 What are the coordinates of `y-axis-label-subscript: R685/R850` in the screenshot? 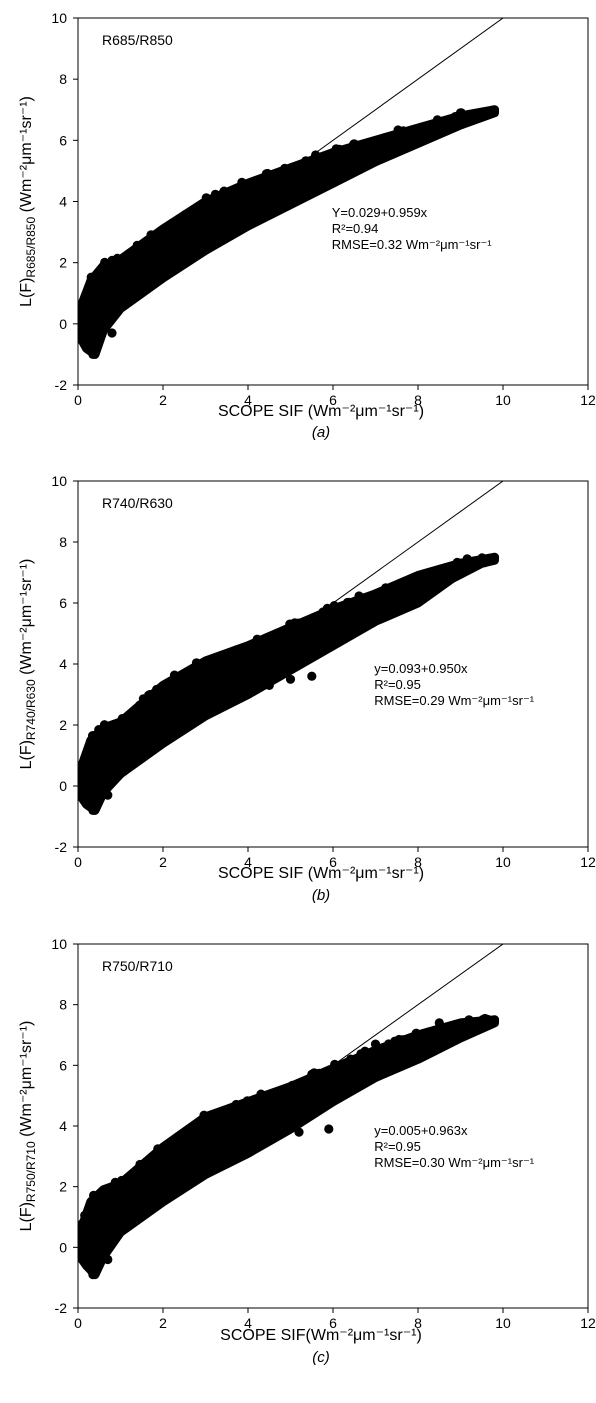 It's located at (31, 247).